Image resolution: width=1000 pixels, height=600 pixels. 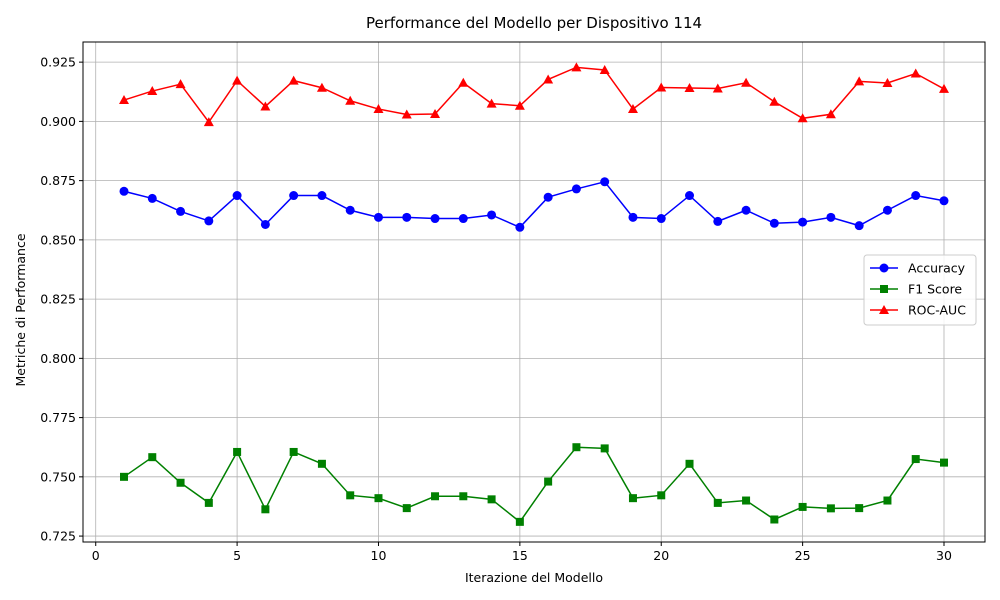 I want to click on x-tick-label: 0, so click(x=96, y=555).